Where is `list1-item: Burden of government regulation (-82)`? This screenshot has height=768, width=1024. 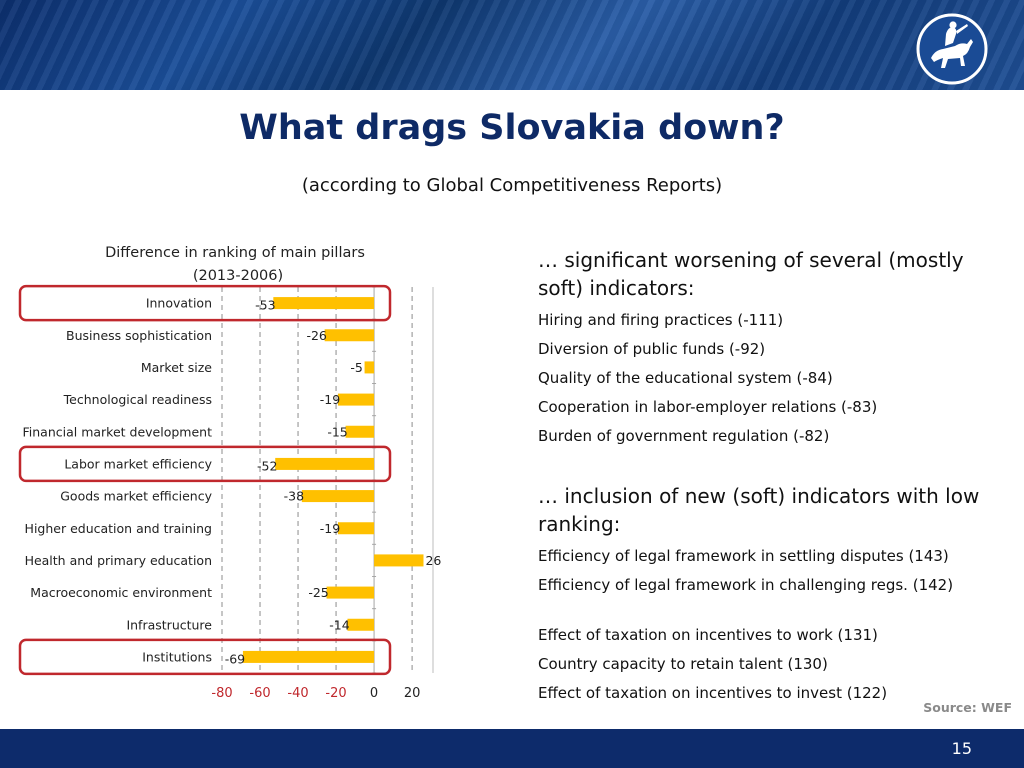
list1-item: Burden of government regulation (-82) is located at coordinates (684, 436).